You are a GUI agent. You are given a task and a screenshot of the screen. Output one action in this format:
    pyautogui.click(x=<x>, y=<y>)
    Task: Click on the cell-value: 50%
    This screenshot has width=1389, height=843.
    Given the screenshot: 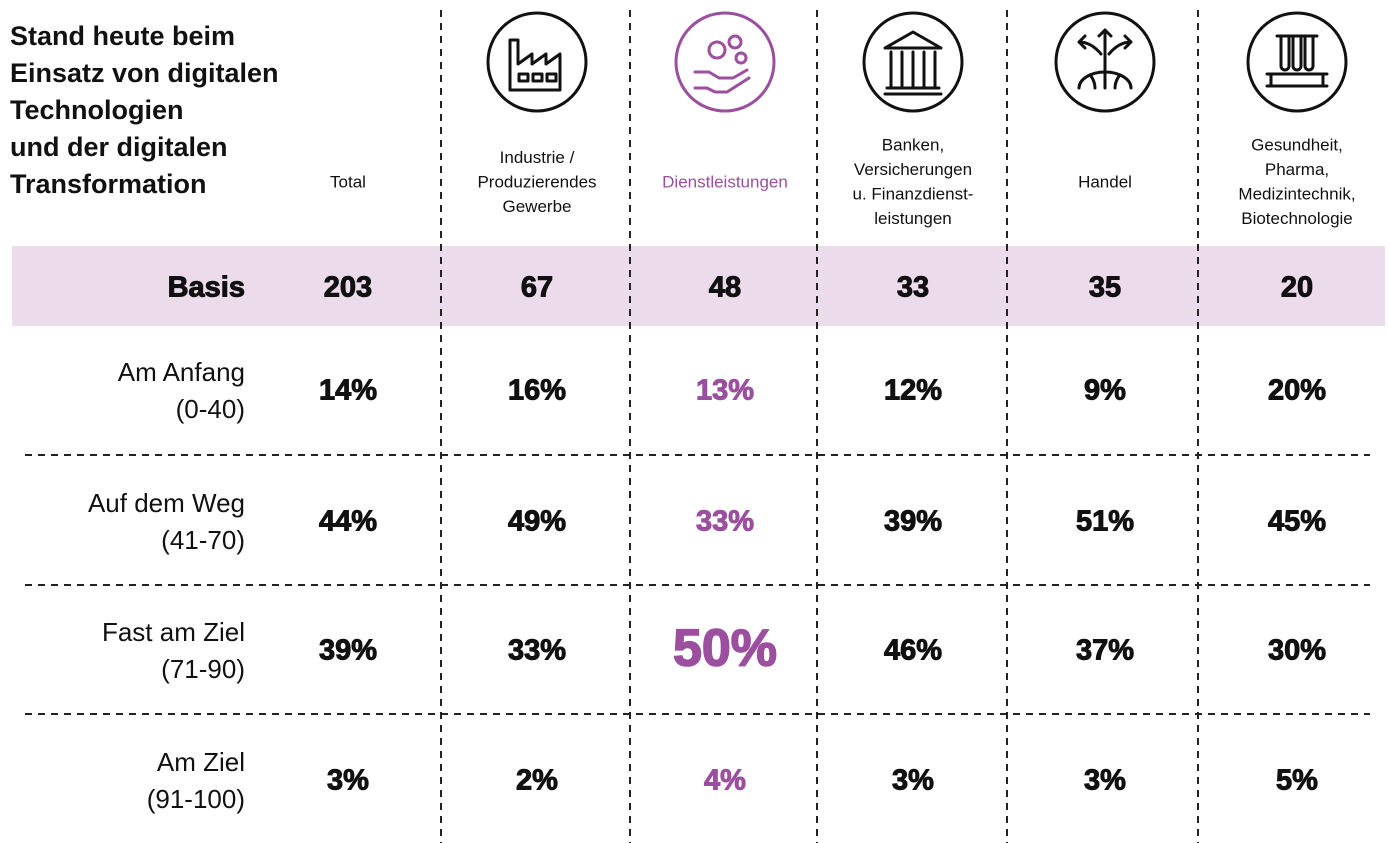 What is the action you would take?
    pyautogui.click(x=725, y=649)
    